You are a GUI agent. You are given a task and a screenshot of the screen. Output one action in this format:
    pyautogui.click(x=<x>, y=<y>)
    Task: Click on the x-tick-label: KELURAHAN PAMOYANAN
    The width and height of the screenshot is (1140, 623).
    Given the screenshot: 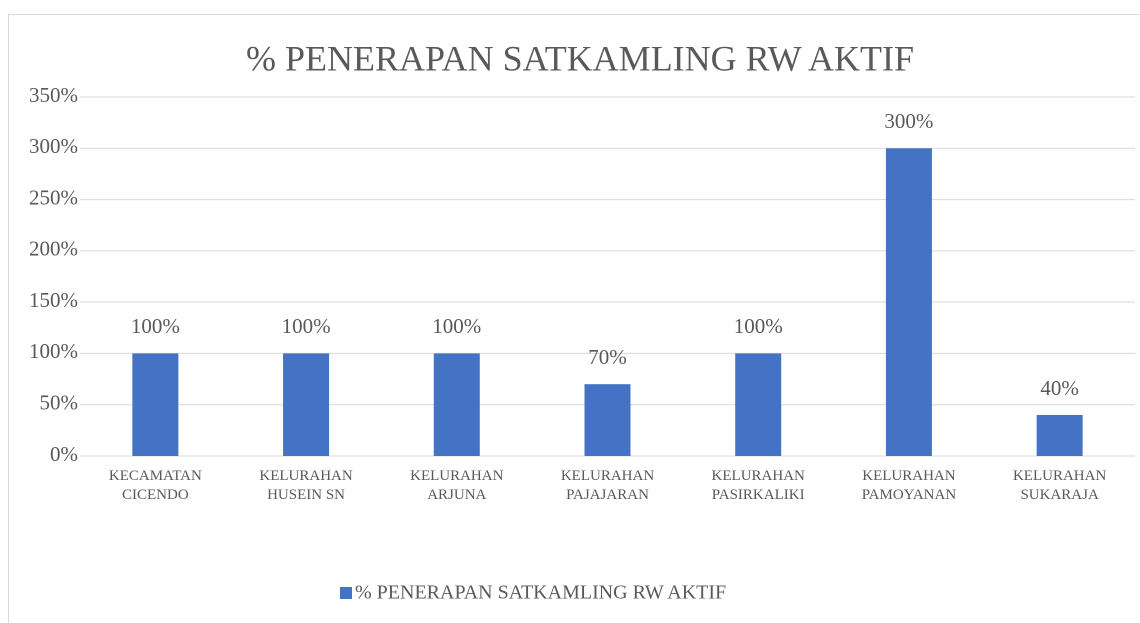 What is the action you would take?
    pyautogui.click(x=909, y=485)
    